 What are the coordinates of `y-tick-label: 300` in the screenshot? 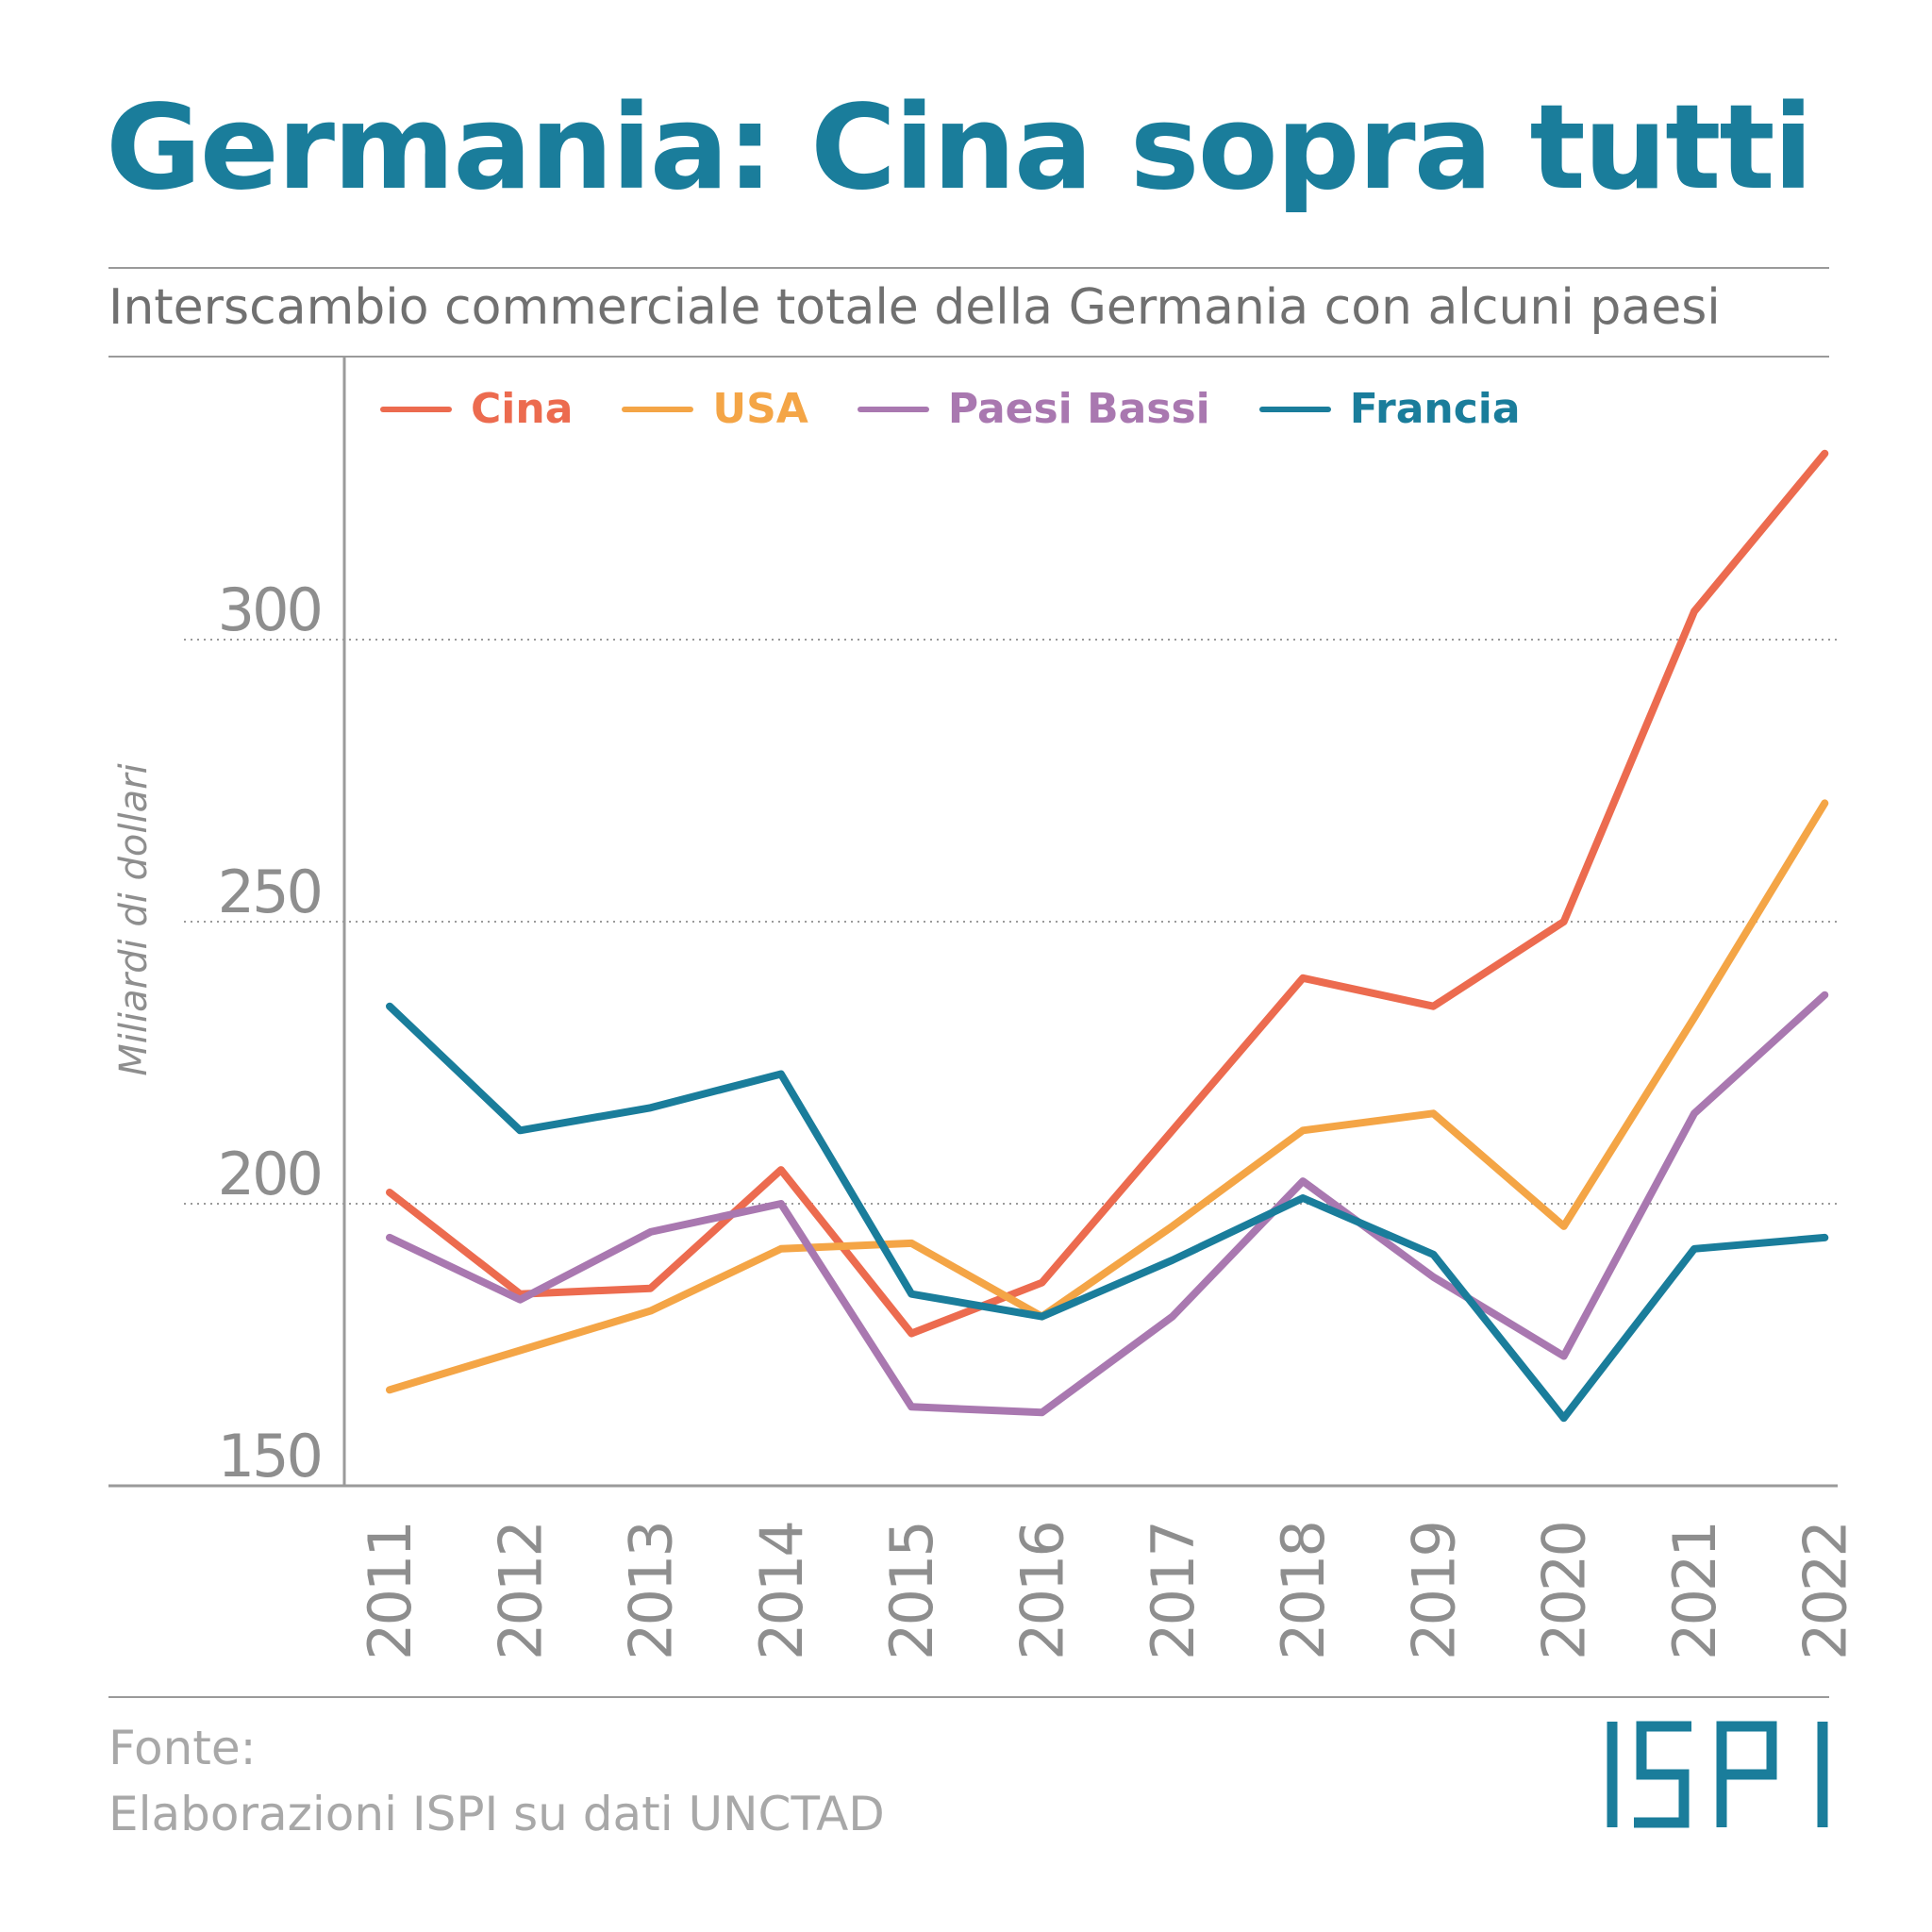 It's located at (269, 610).